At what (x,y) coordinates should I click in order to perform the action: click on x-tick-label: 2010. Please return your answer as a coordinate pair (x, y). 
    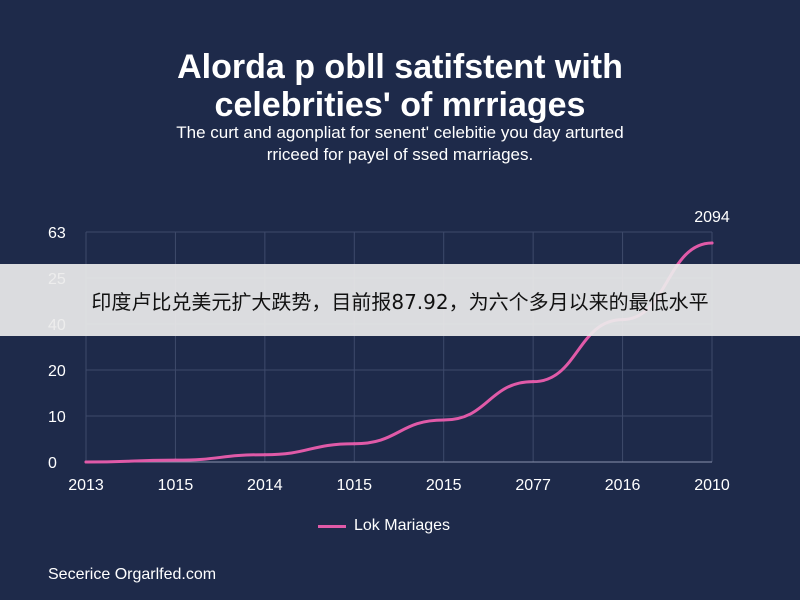
    Looking at the image, I should click on (712, 485).